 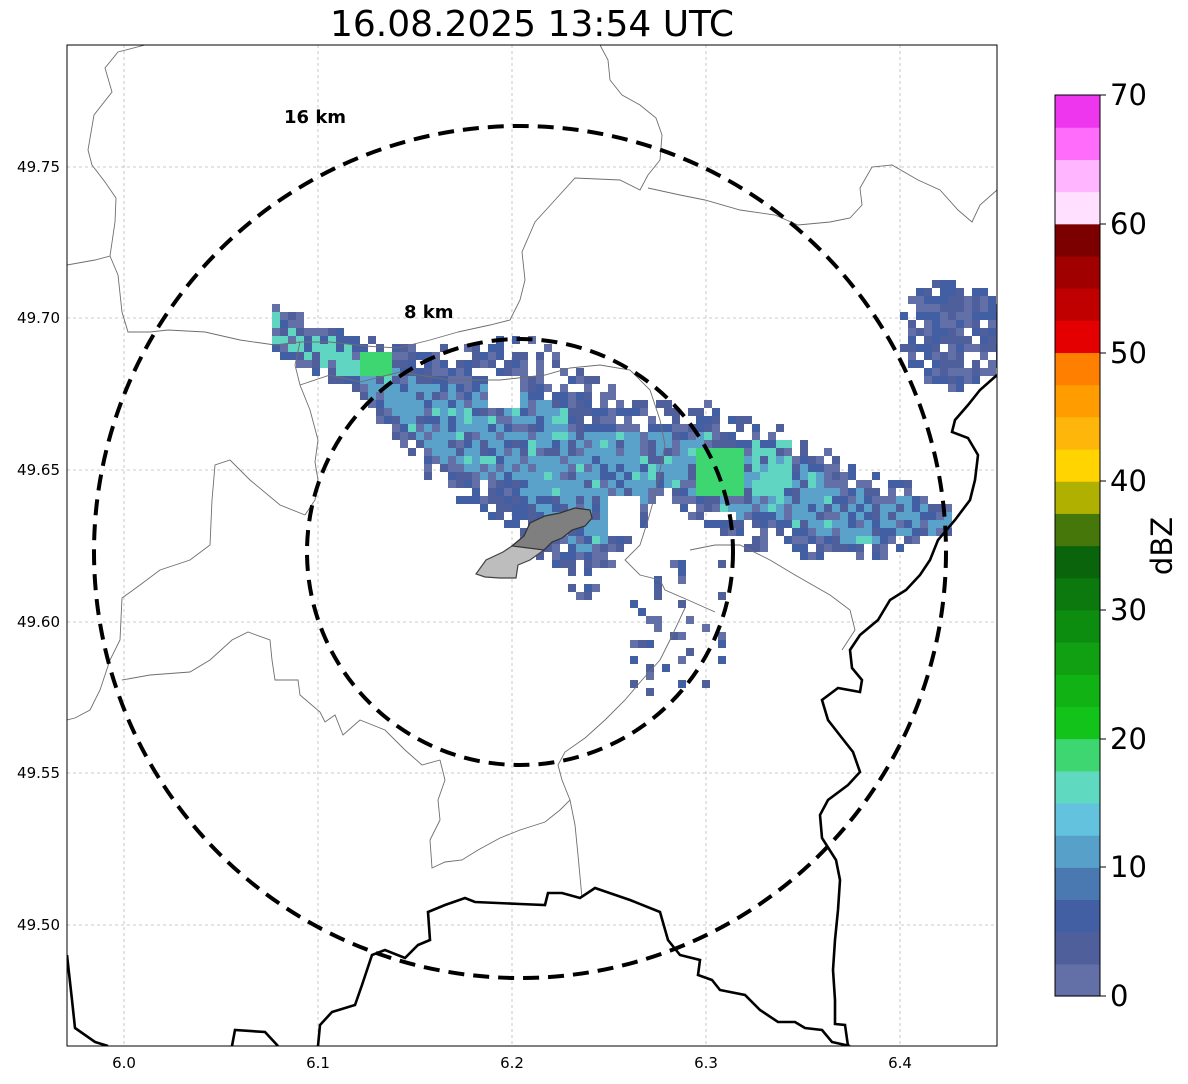 What do you see at coordinates (318, 1063) in the screenshot?
I see `x-tick-label: 6.1` at bounding box center [318, 1063].